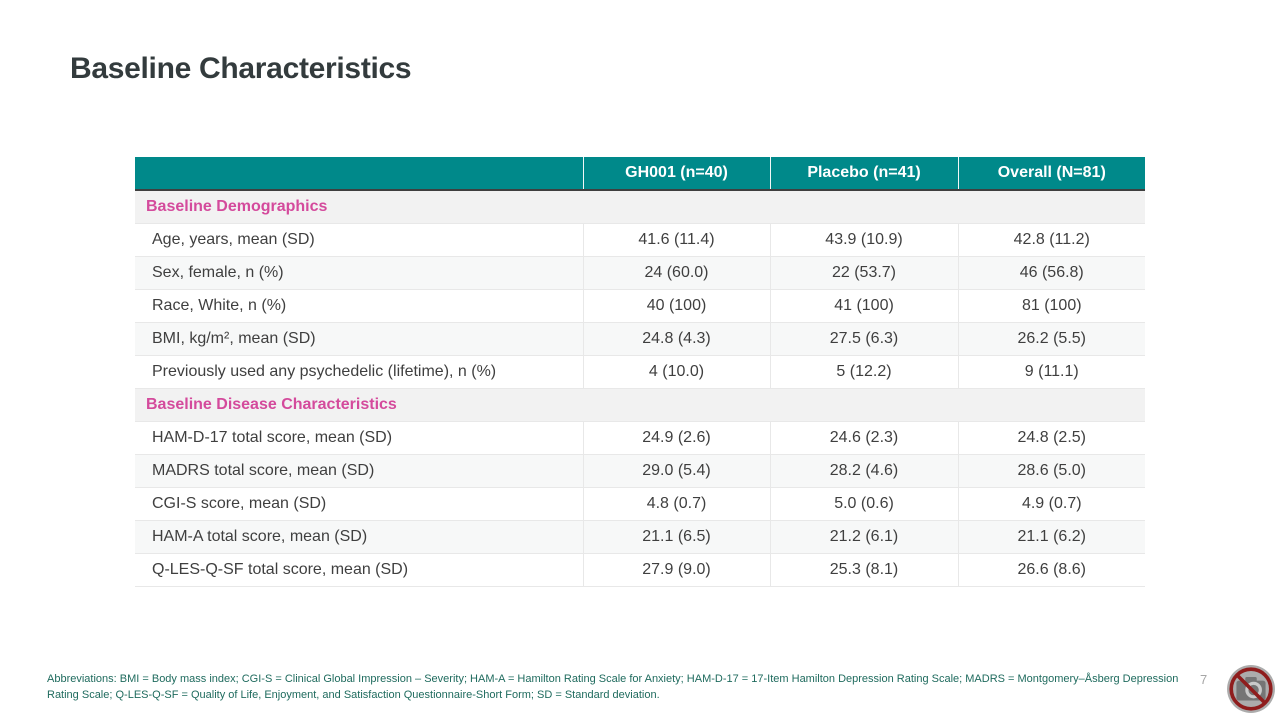  I want to click on page-title: Baseline Characteristics, so click(241, 68).